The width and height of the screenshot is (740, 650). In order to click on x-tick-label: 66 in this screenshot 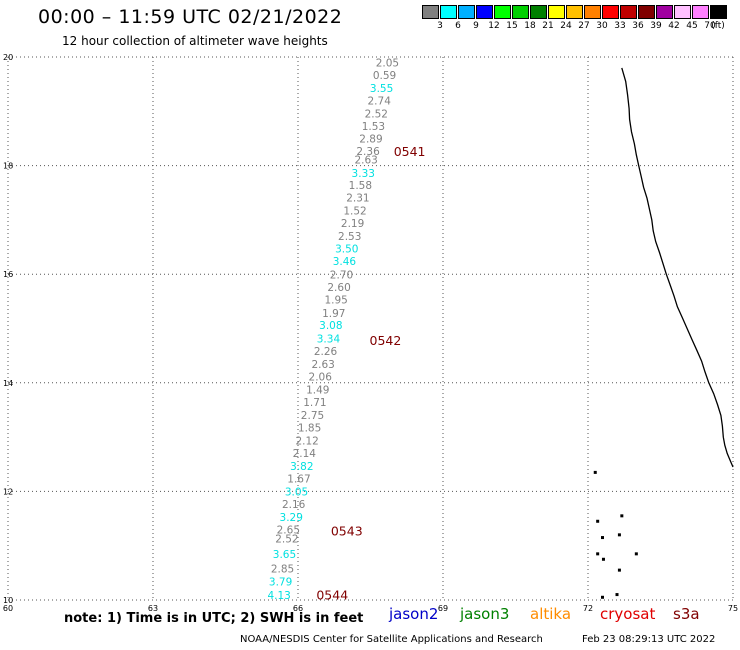, I will do `click(298, 608)`.